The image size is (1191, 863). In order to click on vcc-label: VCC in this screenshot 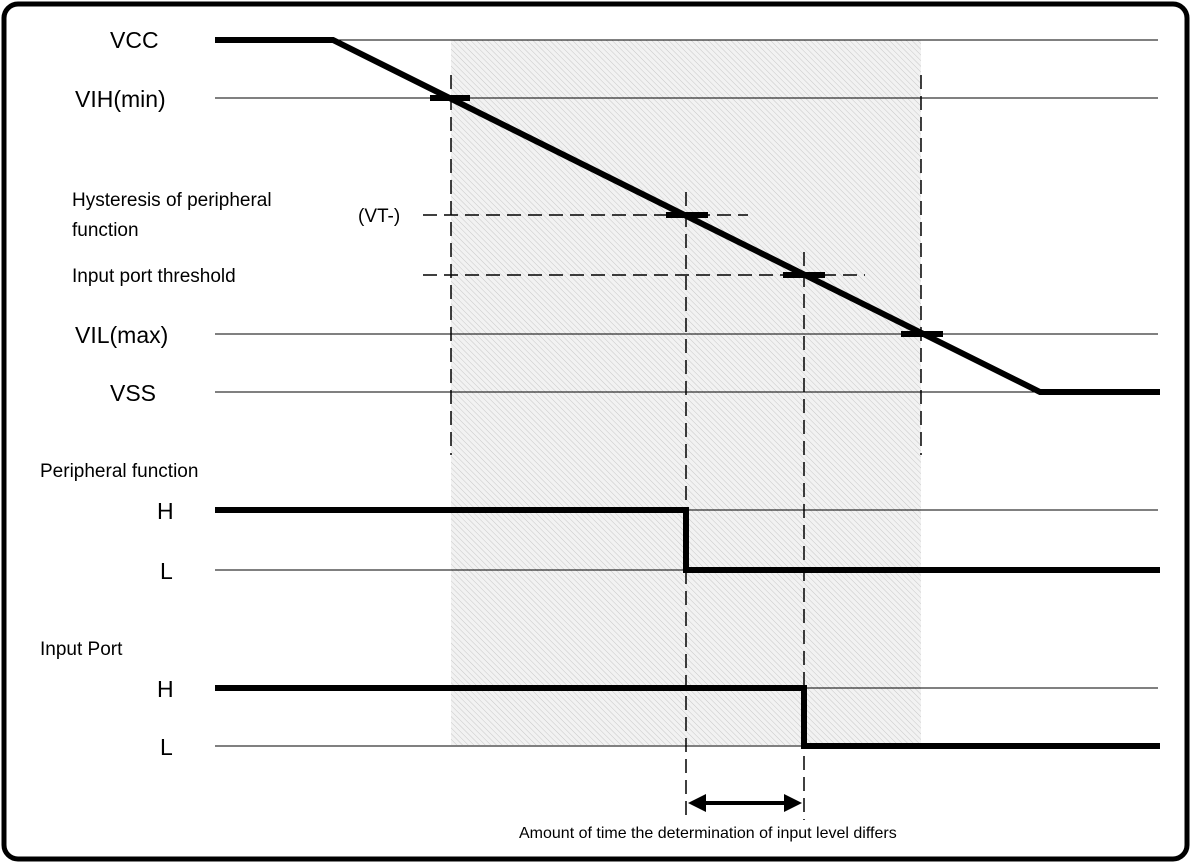, I will do `click(134, 40)`.